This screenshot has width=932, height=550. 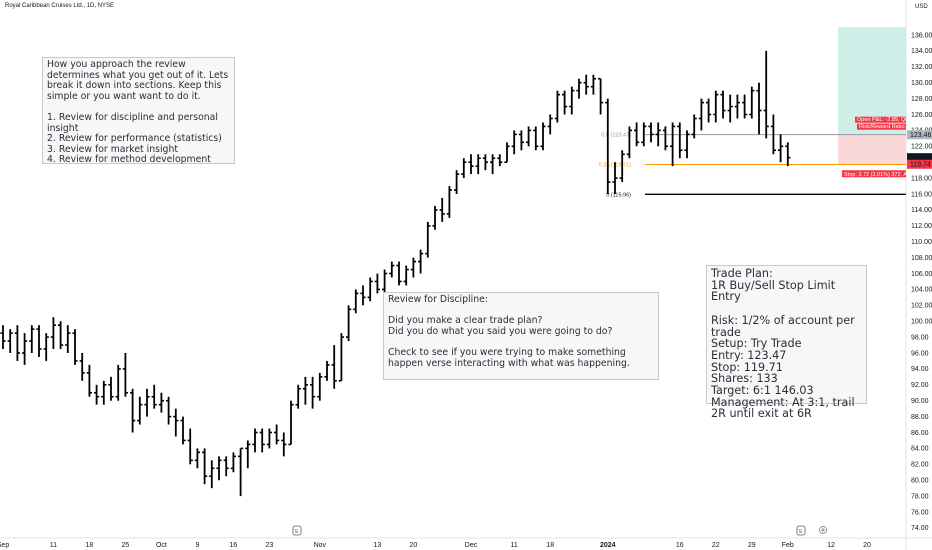 What do you see at coordinates (920, 528) in the screenshot?
I see `price-tick-label: 74.00` at bounding box center [920, 528].